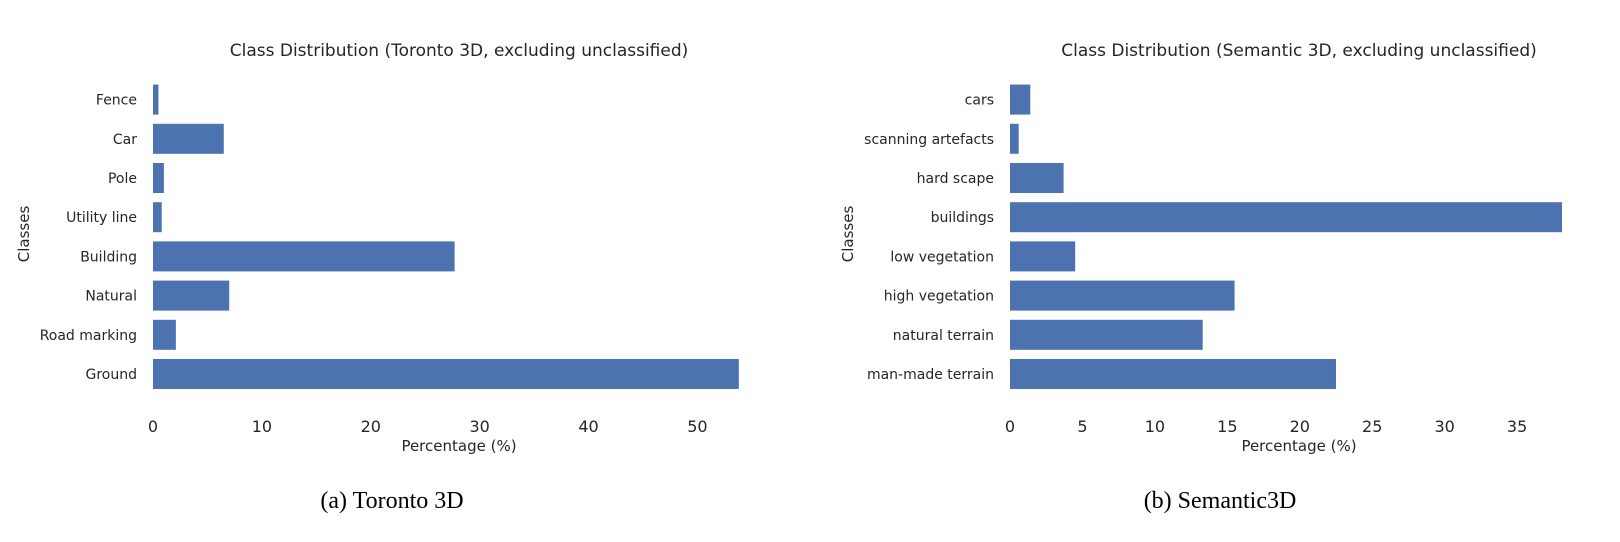 This screenshot has width=1620, height=542. Describe the element at coordinates (446, 374) in the screenshot. I see `bar-ground` at that location.